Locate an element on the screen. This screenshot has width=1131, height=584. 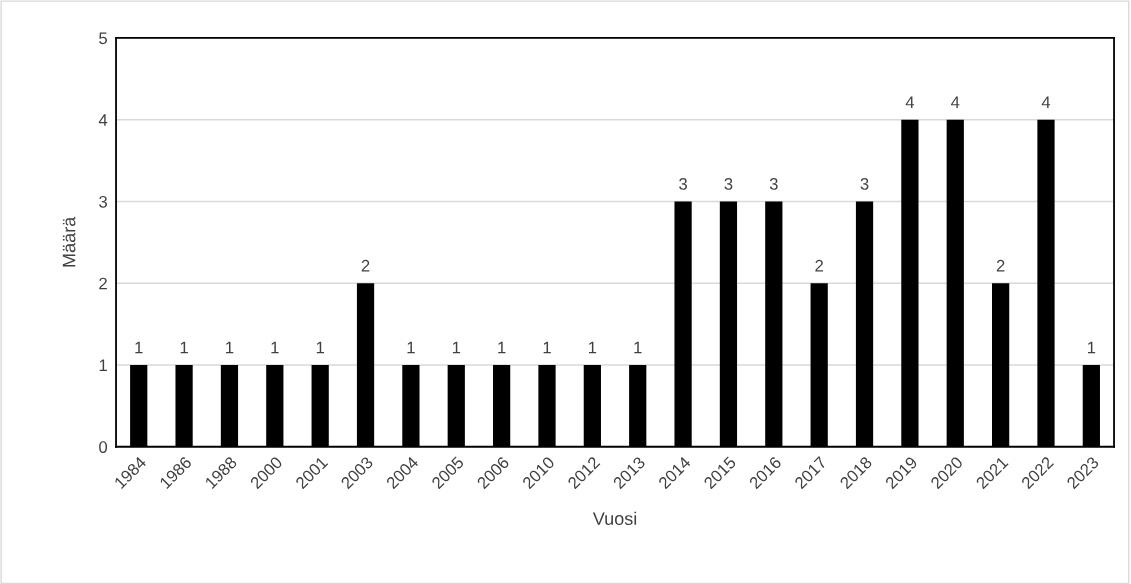
x-axis-title: Vuosi is located at coordinates (614, 518).